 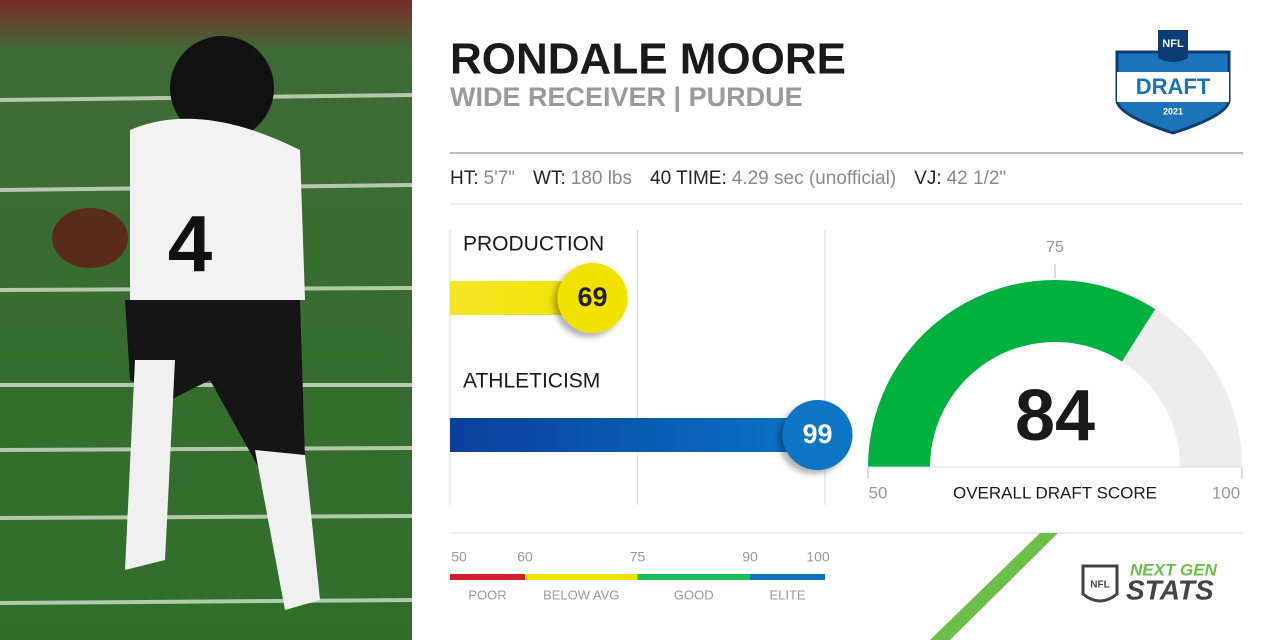 I want to click on measurable-value: 4.29 sec (unofficial), so click(x=814, y=178).